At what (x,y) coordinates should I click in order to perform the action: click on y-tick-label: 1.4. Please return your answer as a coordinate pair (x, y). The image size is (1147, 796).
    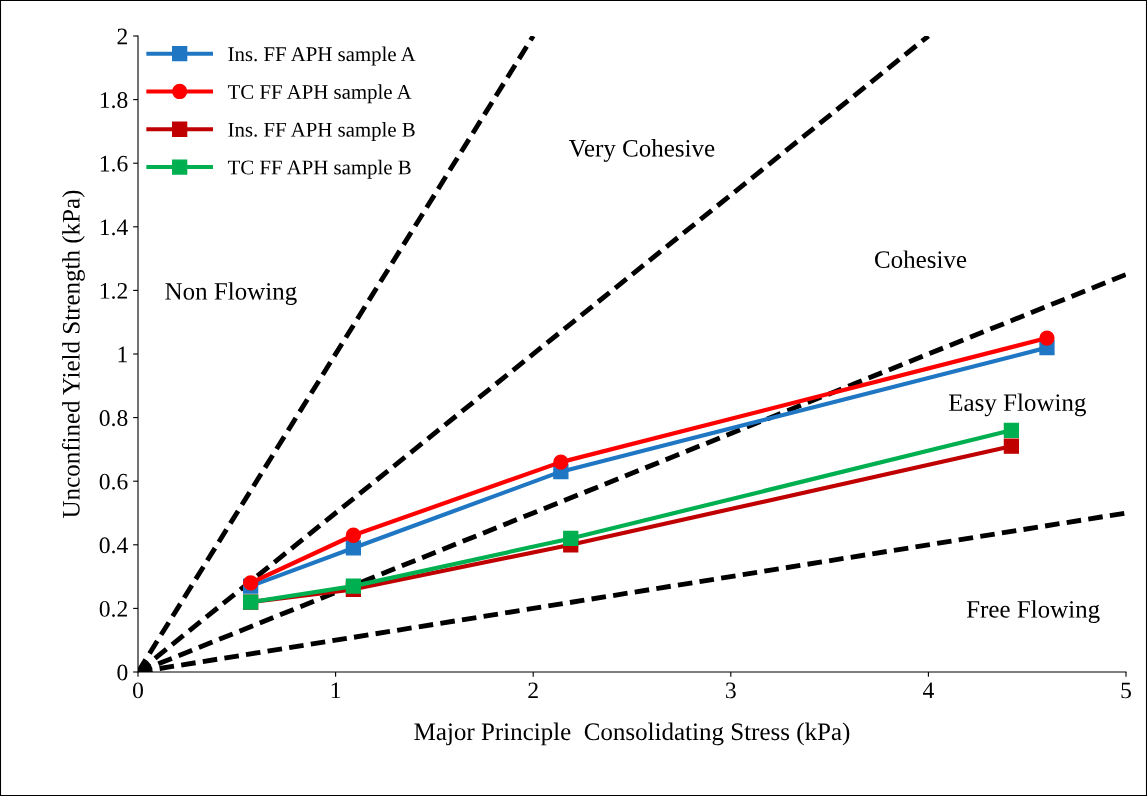
    Looking at the image, I should click on (114, 227).